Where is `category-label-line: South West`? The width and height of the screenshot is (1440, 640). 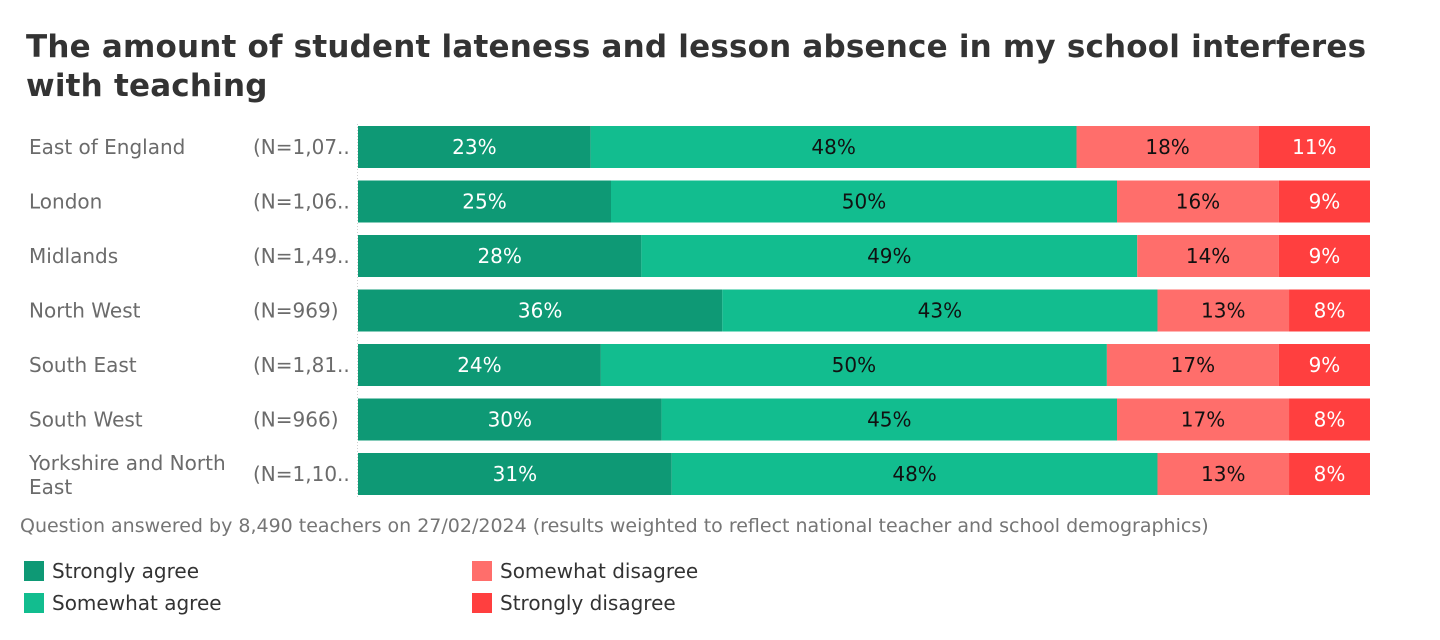
category-label-line: South West is located at coordinates (86, 420).